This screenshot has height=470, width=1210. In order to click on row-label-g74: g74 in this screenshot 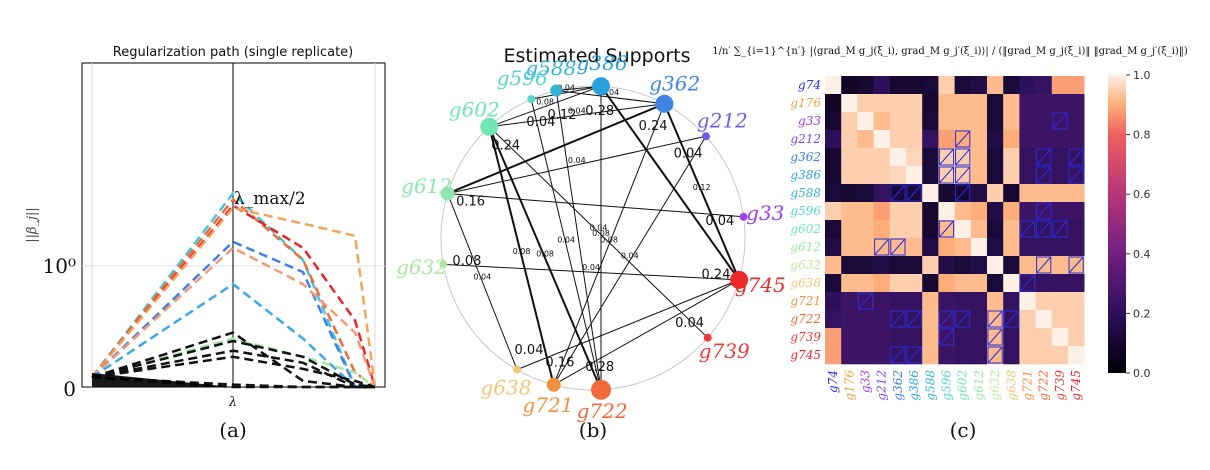, I will do `click(809, 85)`.